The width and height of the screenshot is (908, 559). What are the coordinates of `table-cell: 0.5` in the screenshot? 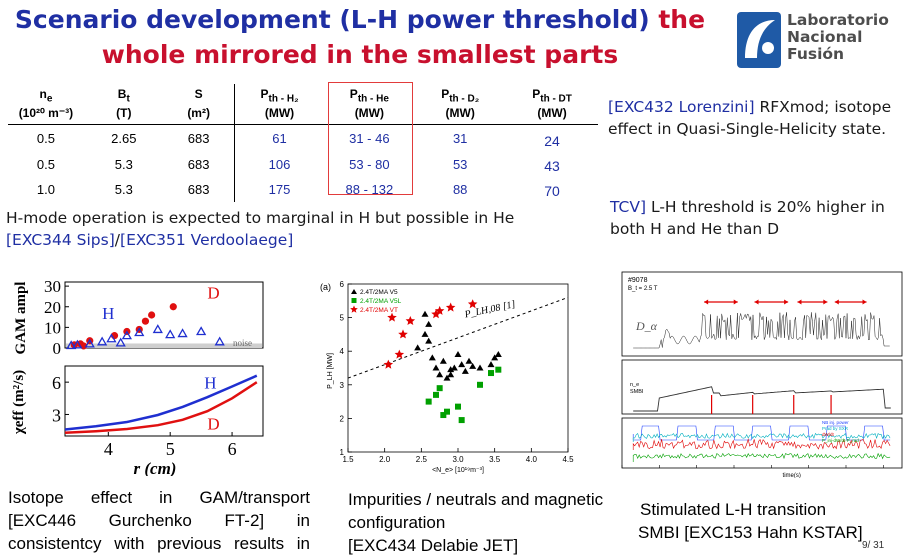 It's located at (46, 164).